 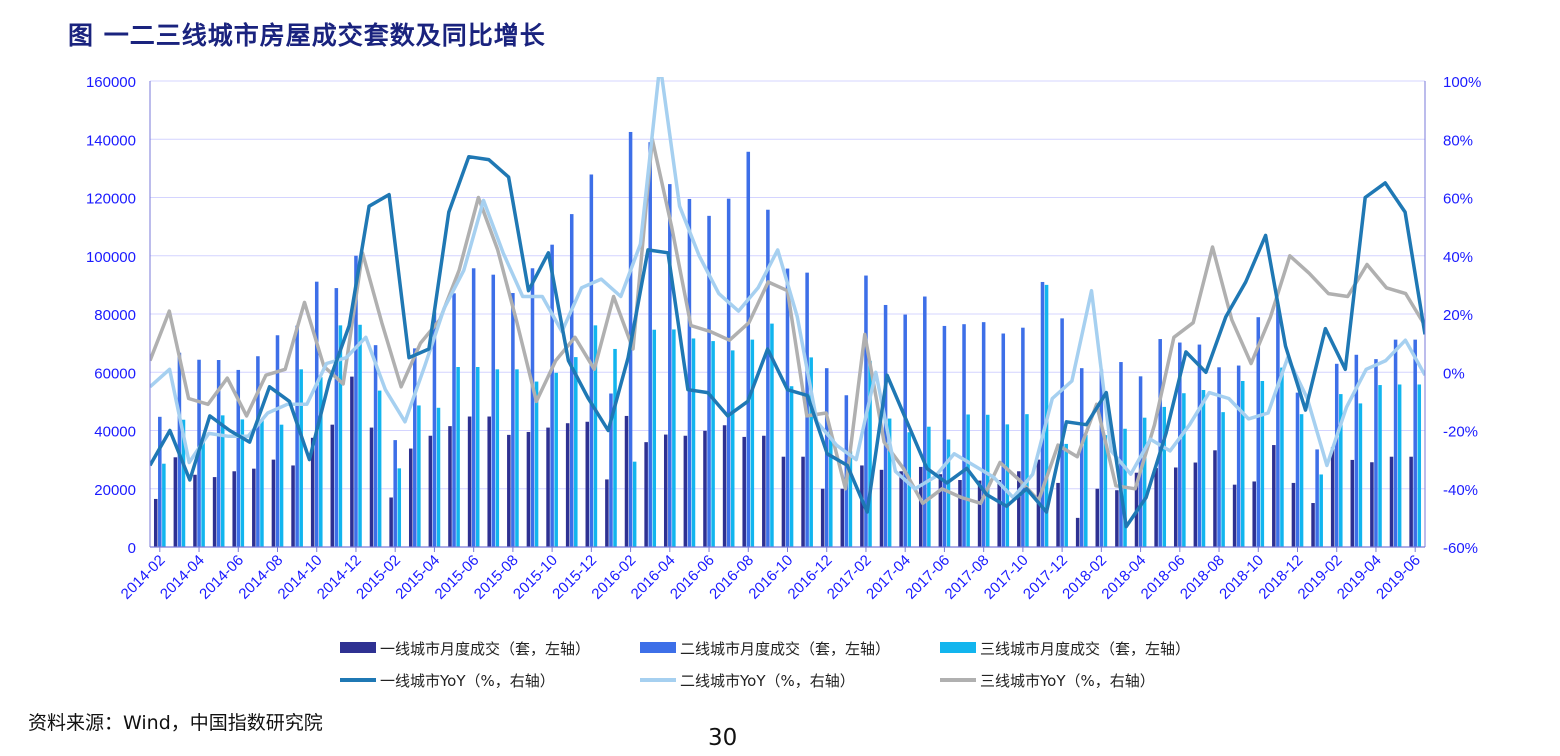 What do you see at coordinates (1458, 315) in the screenshot?
I see `right-tick-label: 20%` at bounding box center [1458, 315].